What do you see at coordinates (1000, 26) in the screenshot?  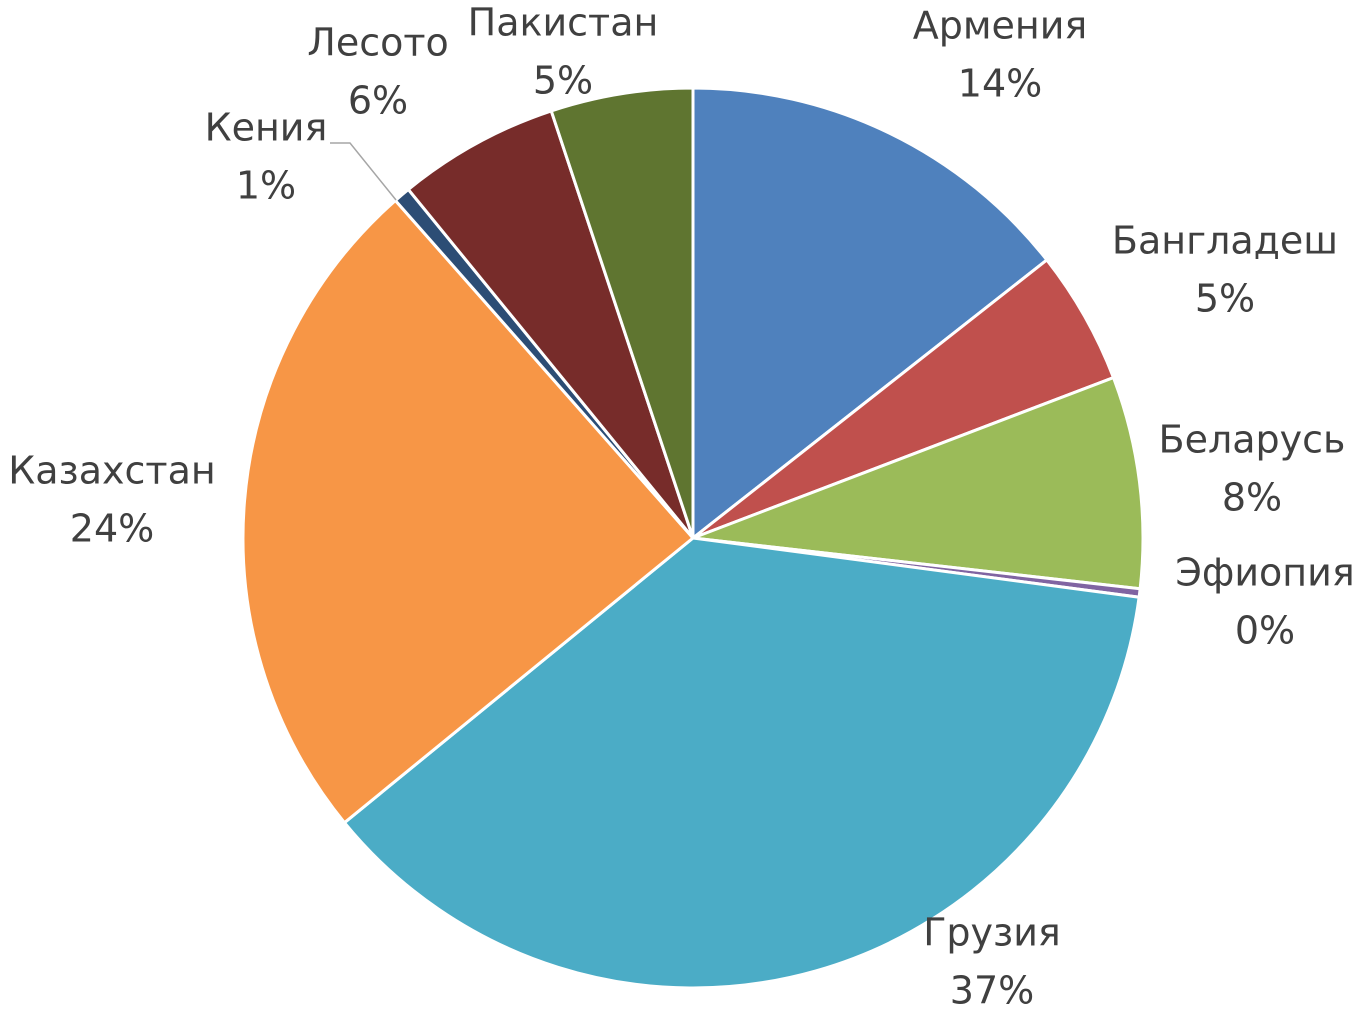 I see `slice-label: Армения` at bounding box center [1000, 26].